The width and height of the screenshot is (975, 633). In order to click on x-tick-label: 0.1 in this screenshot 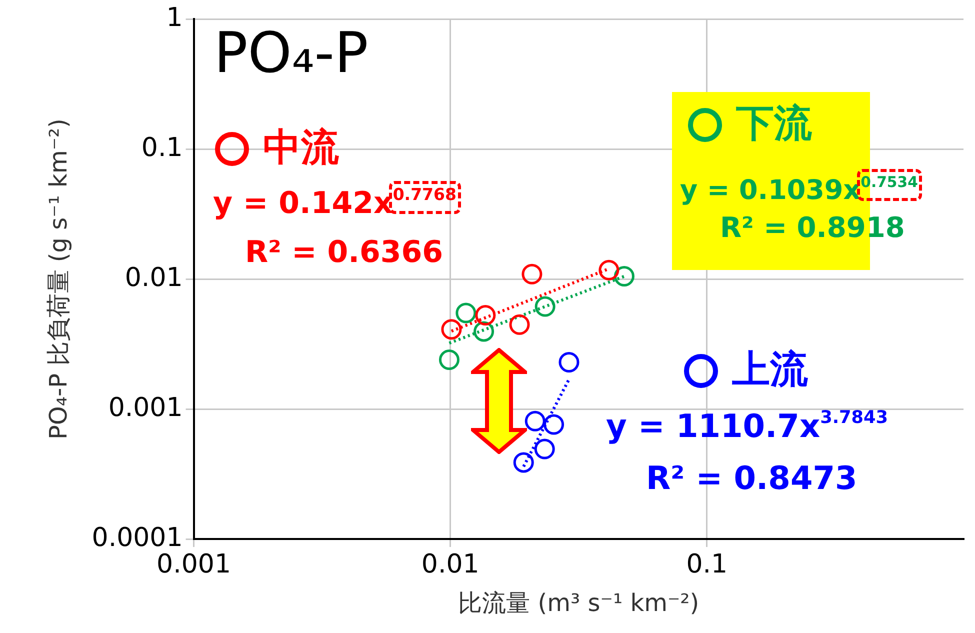, I will do `click(707, 564)`.